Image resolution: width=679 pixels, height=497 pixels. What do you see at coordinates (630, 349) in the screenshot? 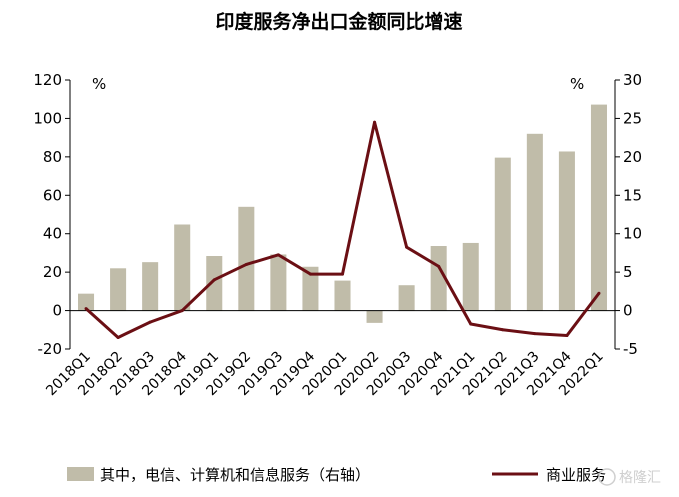
I see `right-tick-label: -5` at bounding box center [630, 349].